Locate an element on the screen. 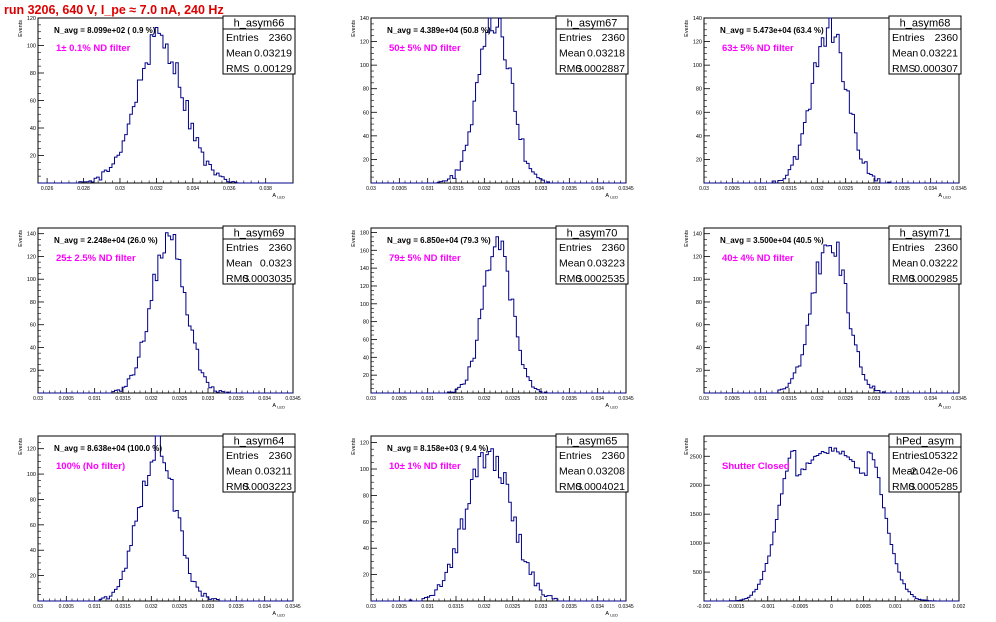 This screenshot has width=996, height=622. y-tick-label: 2500 is located at coordinates (696, 457).